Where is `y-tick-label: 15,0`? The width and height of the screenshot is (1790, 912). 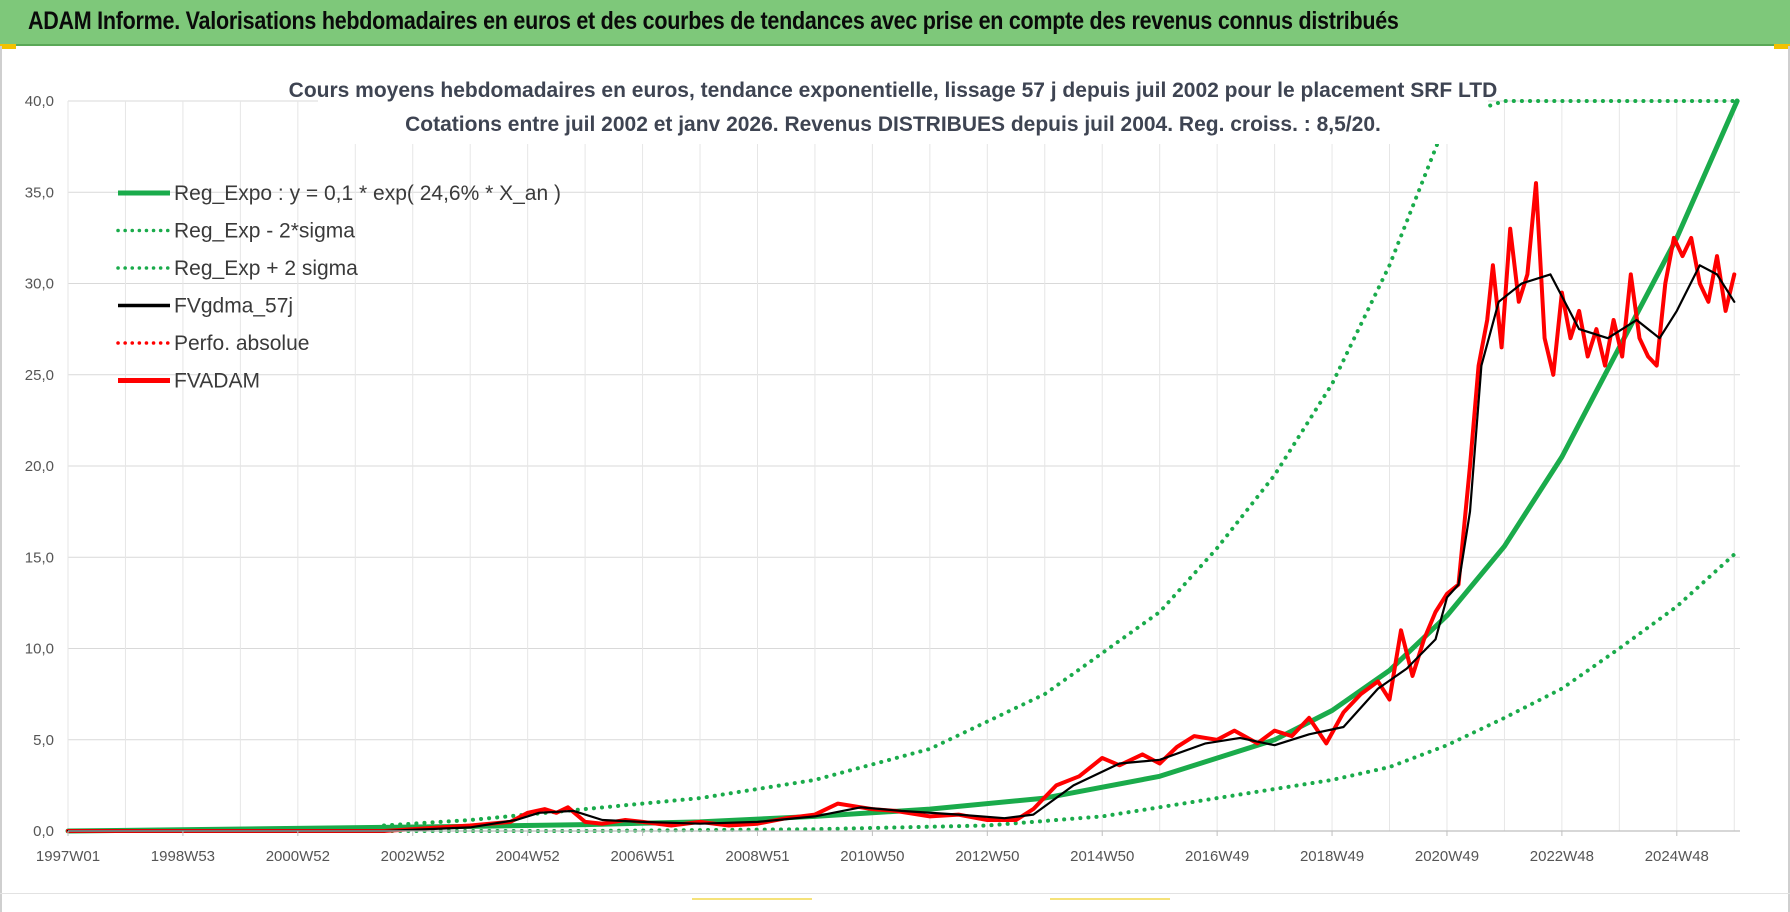 y-tick-label: 15,0 is located at coordinates (39, 557).